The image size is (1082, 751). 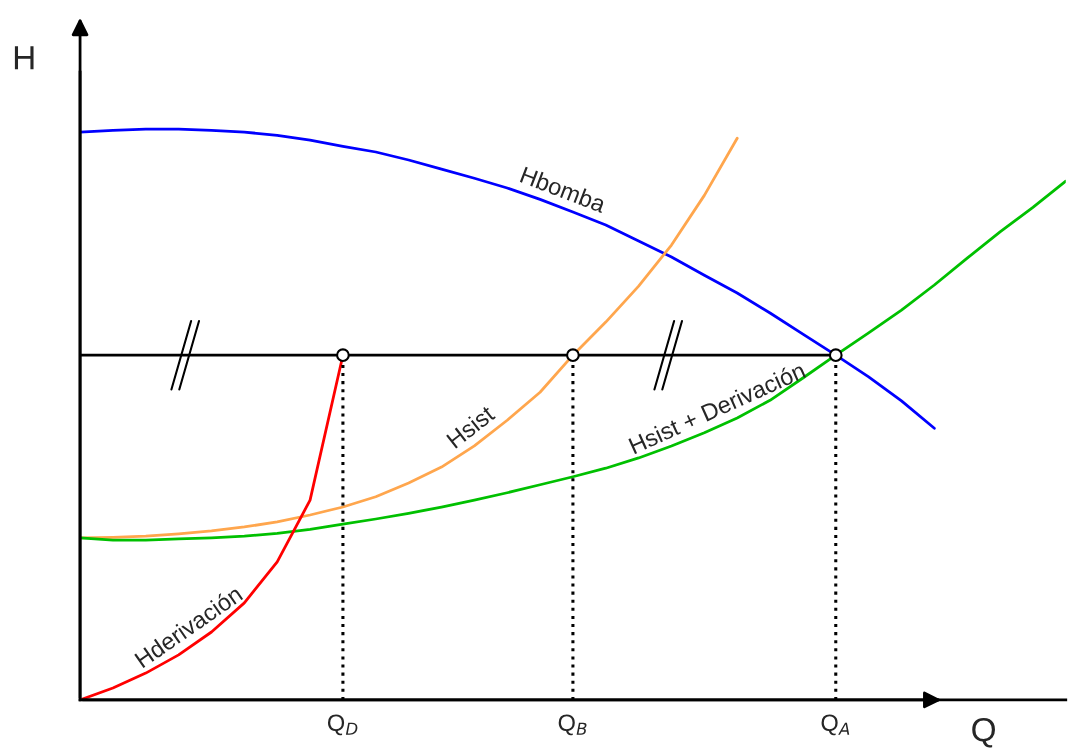 What do you see at coordinates (983, 732) in the screenshot?
I see `x-axis-title: Q` at bounding box center [983, 732].